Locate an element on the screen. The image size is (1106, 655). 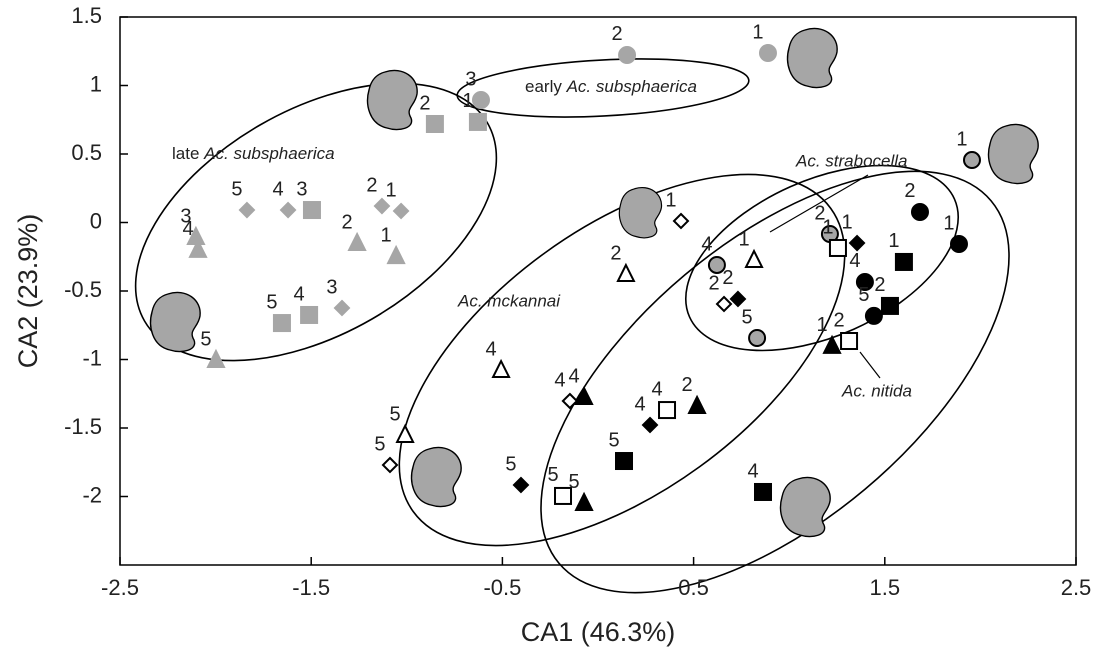
annotation-text: early is located at coordinates (543, 86).